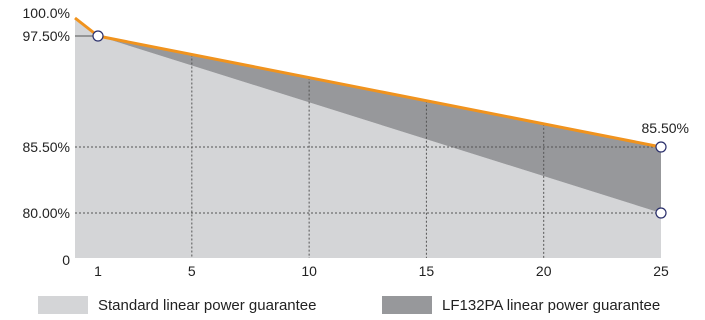 The height and width of the screenshot is (320, 705). Describe the element at coordinates (427, 271) in the screenshot. I see `x-tick-label: 15` at that location.